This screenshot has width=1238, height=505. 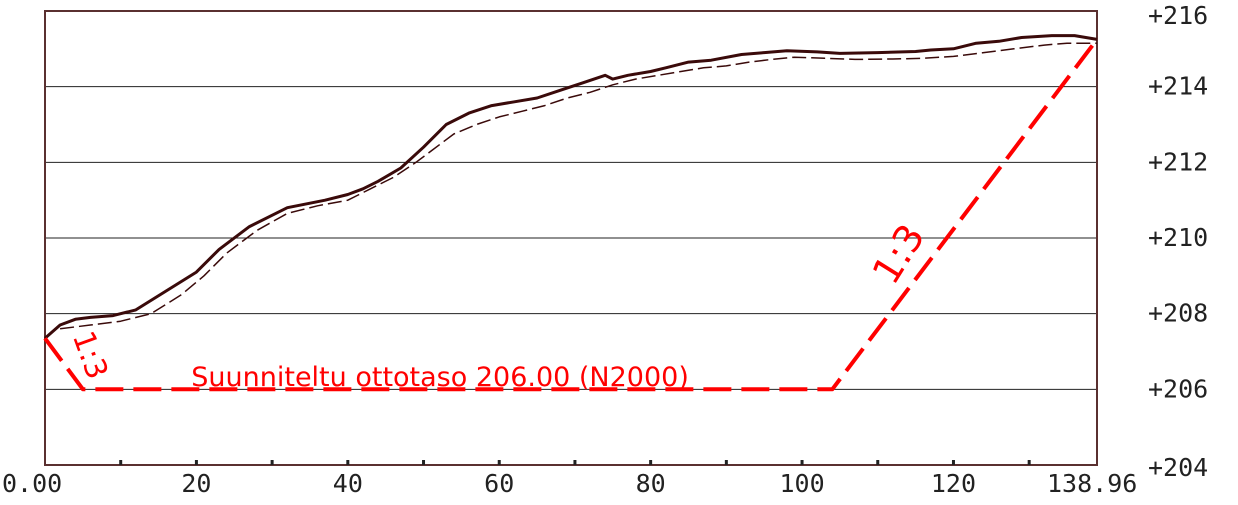 I want to click on y-tick-label: +216, so click(x=1178, y=15).